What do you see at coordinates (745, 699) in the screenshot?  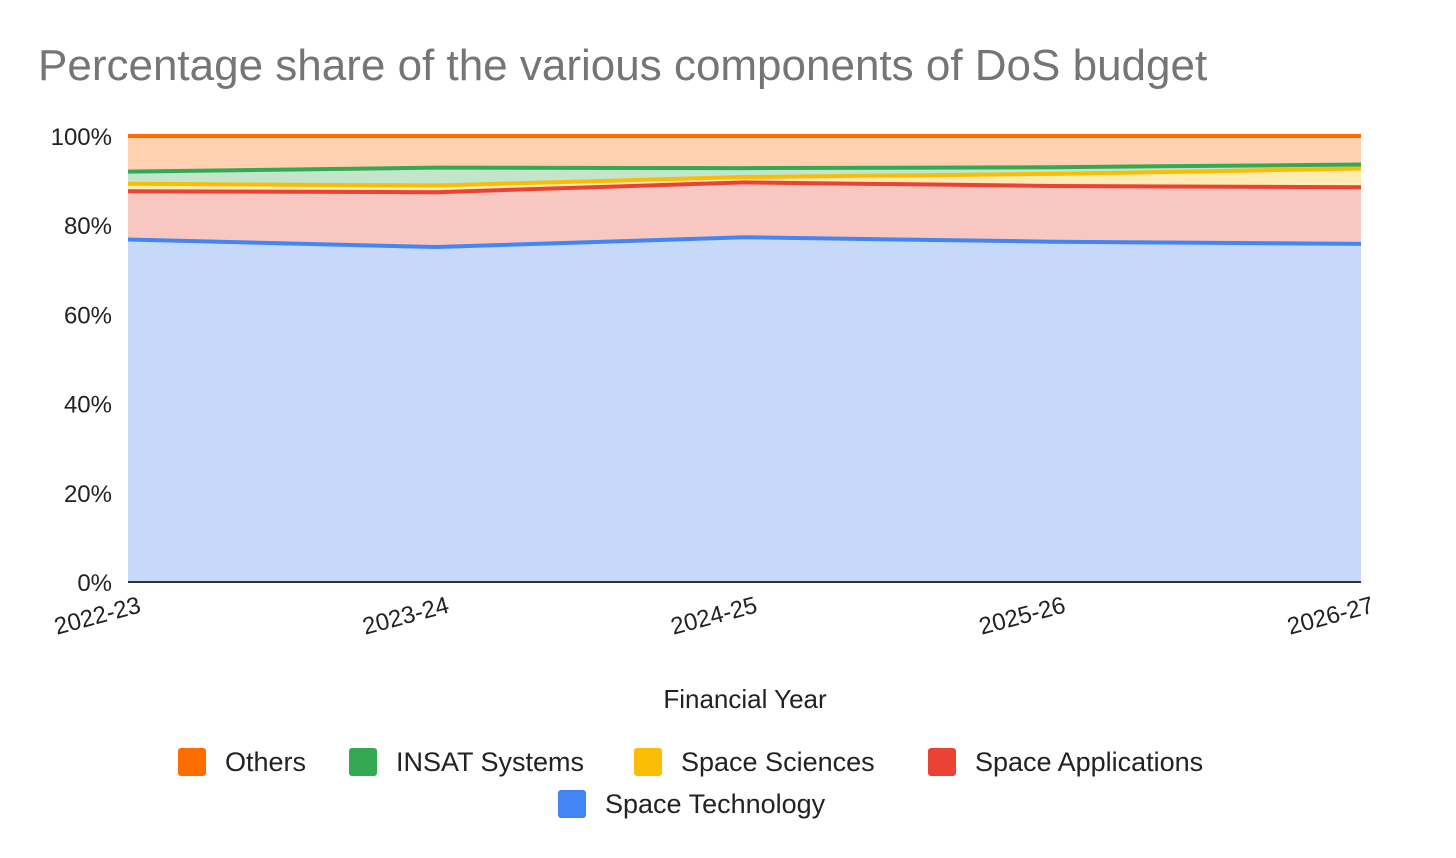 I see `x-axis-title: Financial Year` at bounding box center [745, 699].